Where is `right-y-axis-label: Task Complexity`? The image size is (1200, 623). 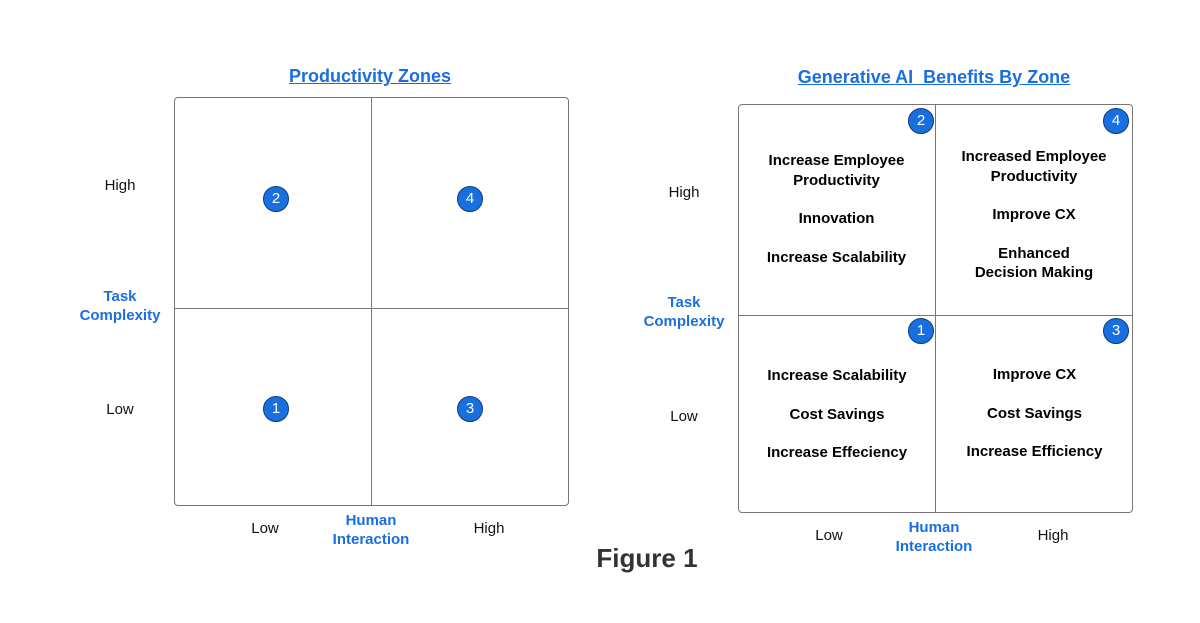 right-y-axis-label: Task Complexity is located at coordinates (684, 312).